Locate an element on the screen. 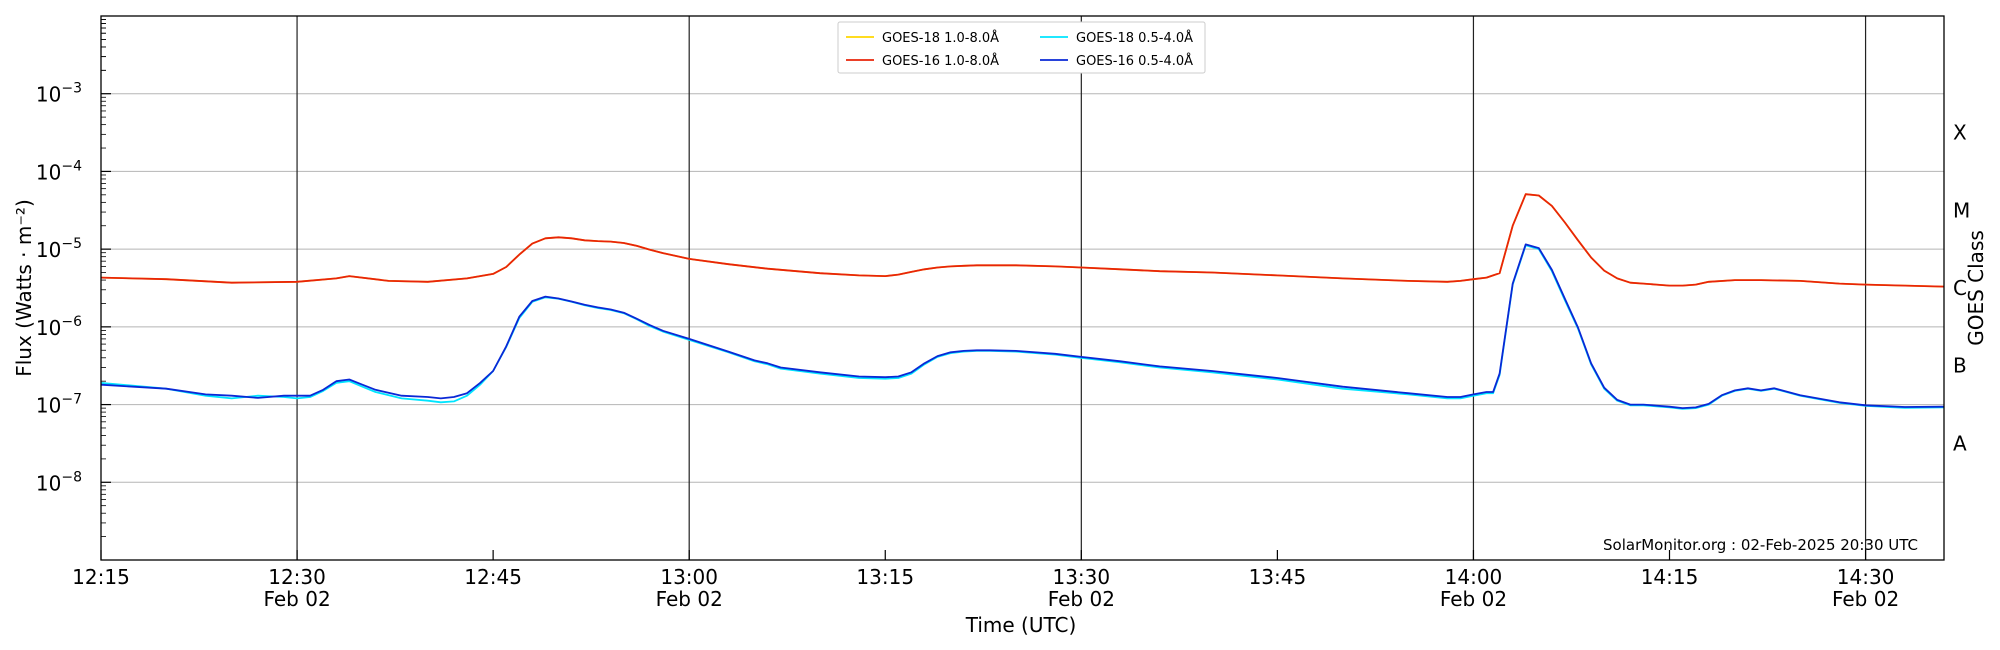  credit-text: SolarMonitor.org : 02-Feb-2025 20:30 UTC is located at coordinates (1760, 545).